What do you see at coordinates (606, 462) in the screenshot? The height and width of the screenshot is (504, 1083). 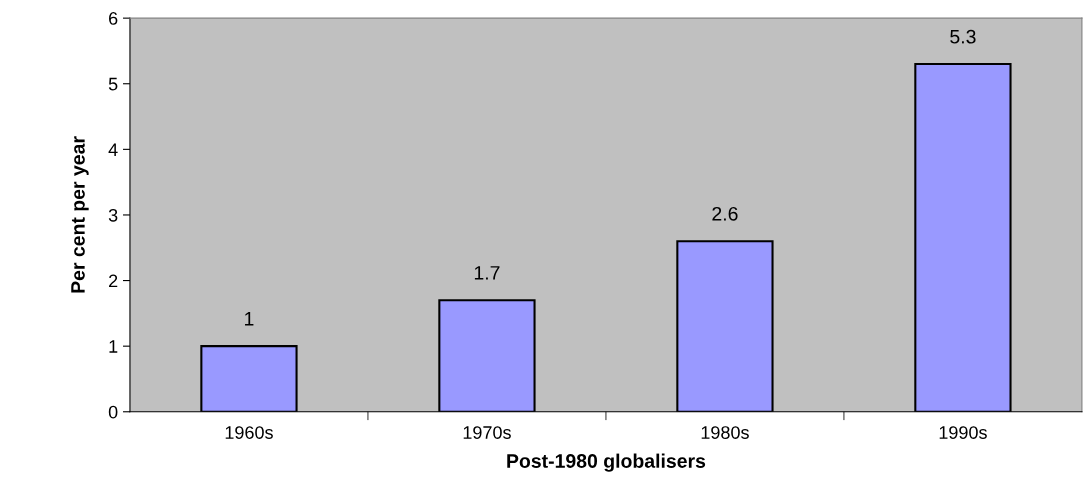 I see `x-axis-title: Post-1980 globalisers` at bounding box center [606, 462].